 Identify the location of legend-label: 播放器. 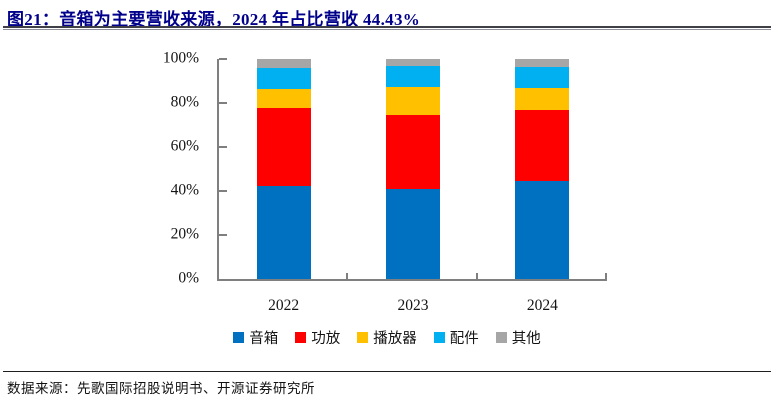
(395, 339).